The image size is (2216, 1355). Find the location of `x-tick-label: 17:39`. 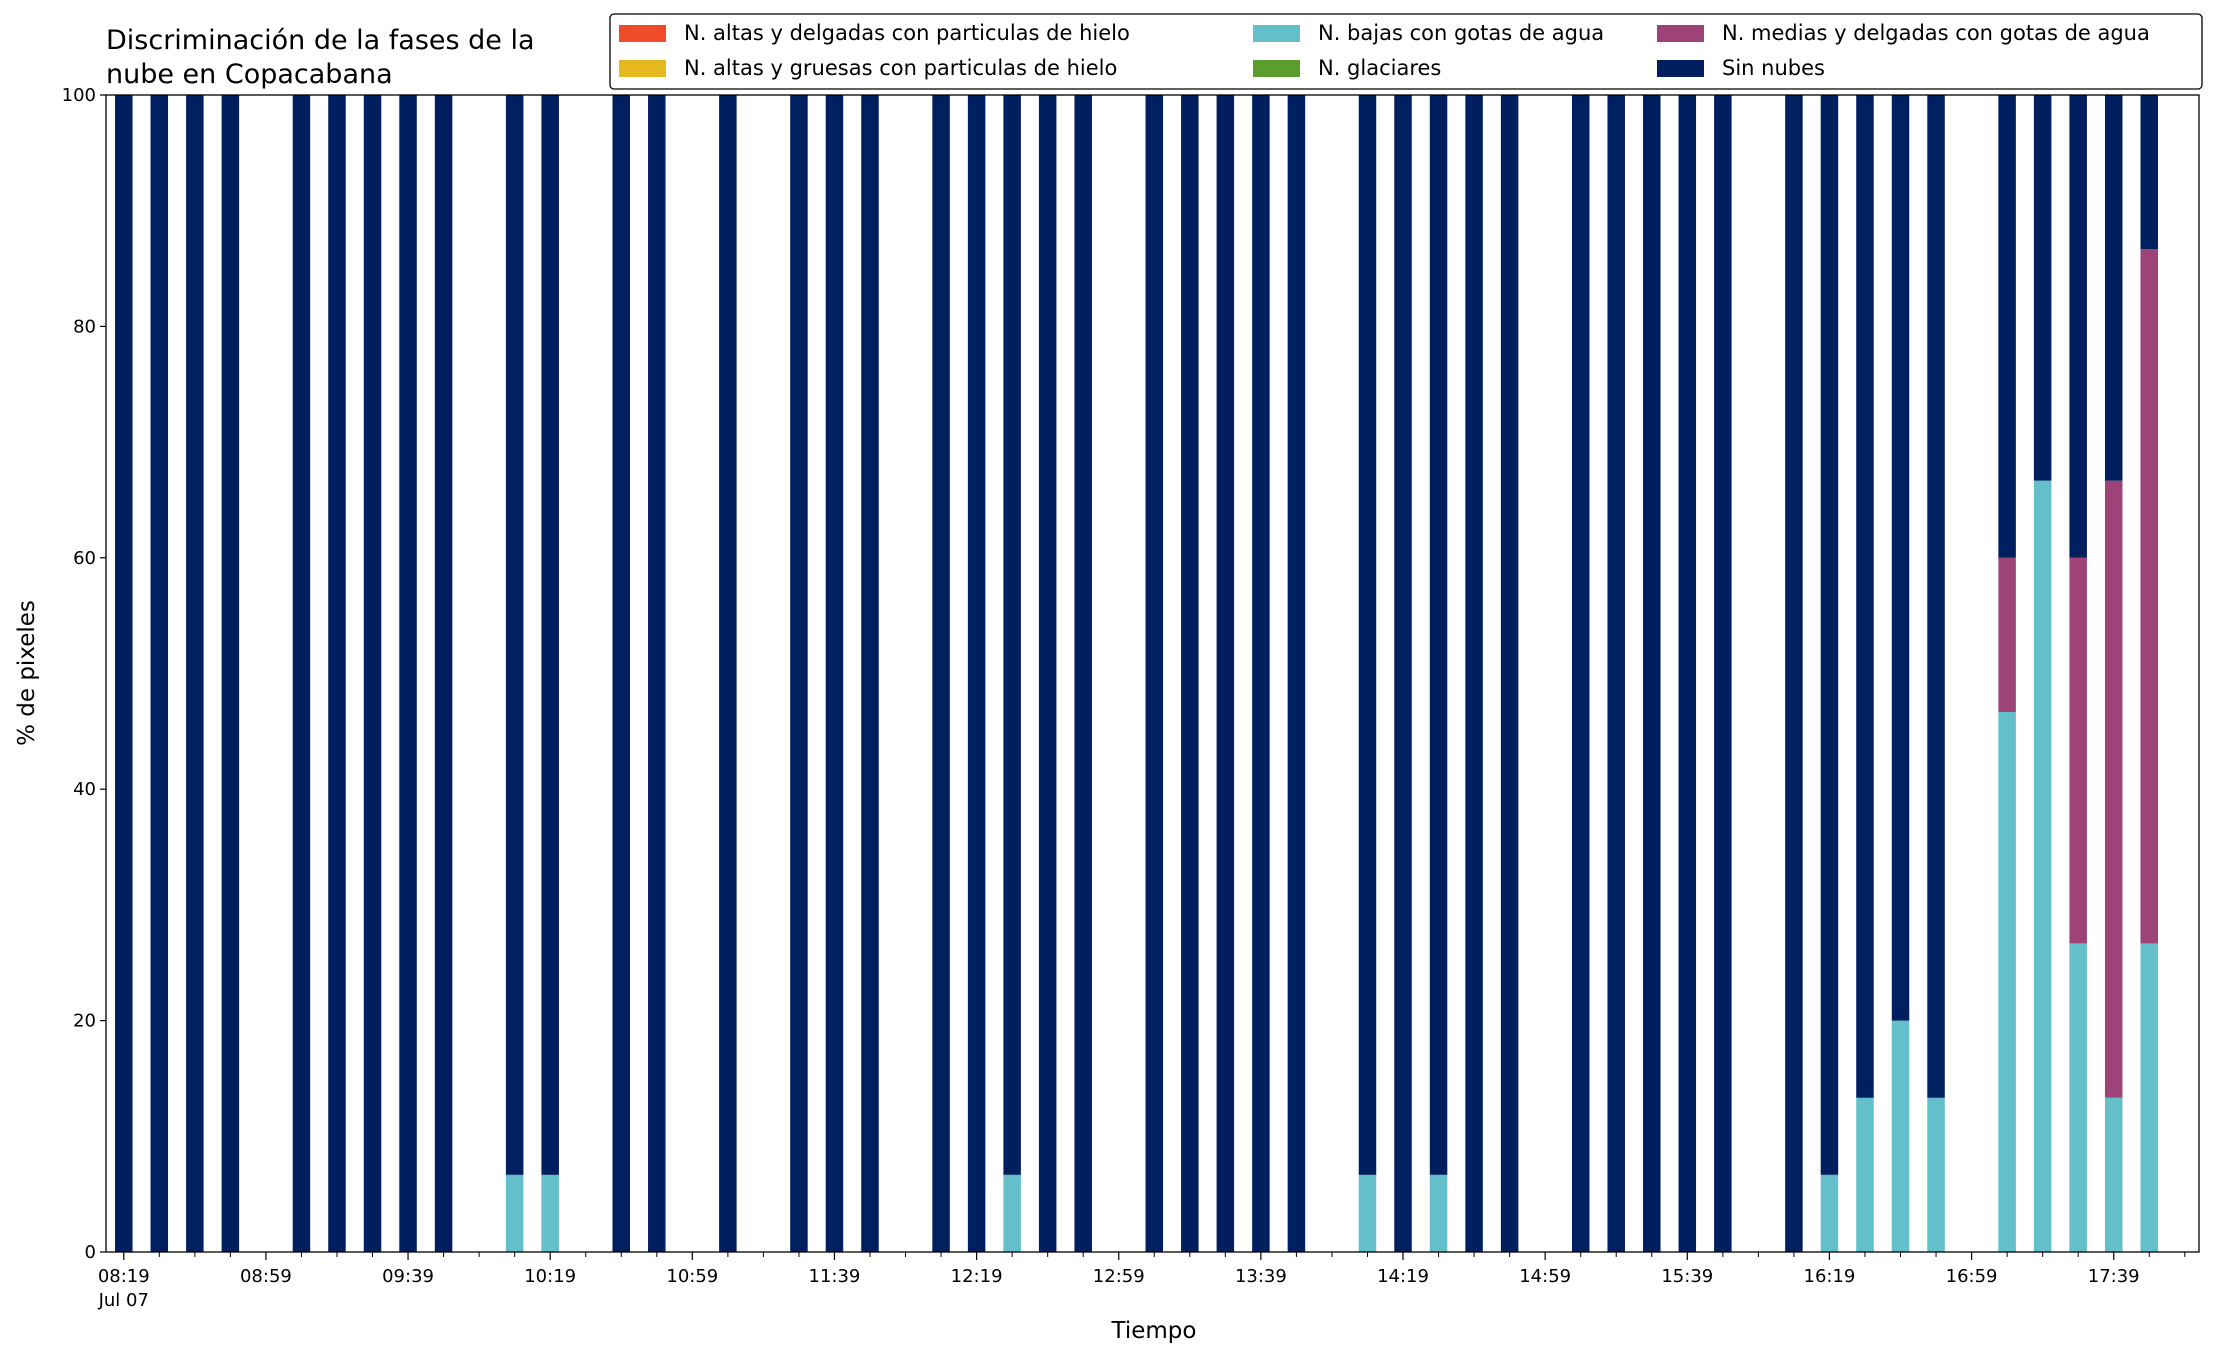

x-tick-label: 17:39 is located at coordinates (2114, 1276).